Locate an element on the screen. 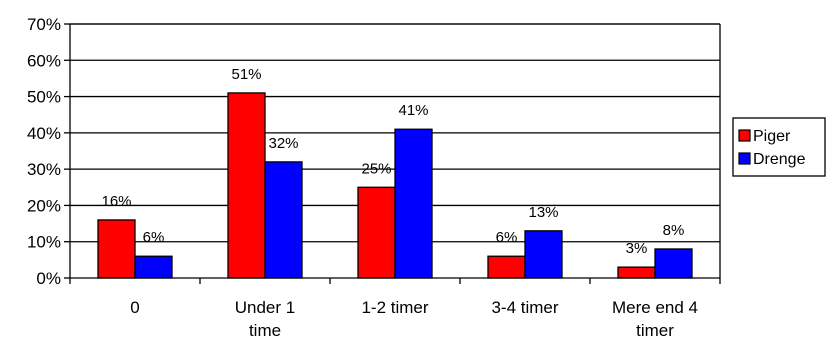 This screenshot has height=352, width=826. legend-label-drenge: Drenge is located at coordinates (779, 159).